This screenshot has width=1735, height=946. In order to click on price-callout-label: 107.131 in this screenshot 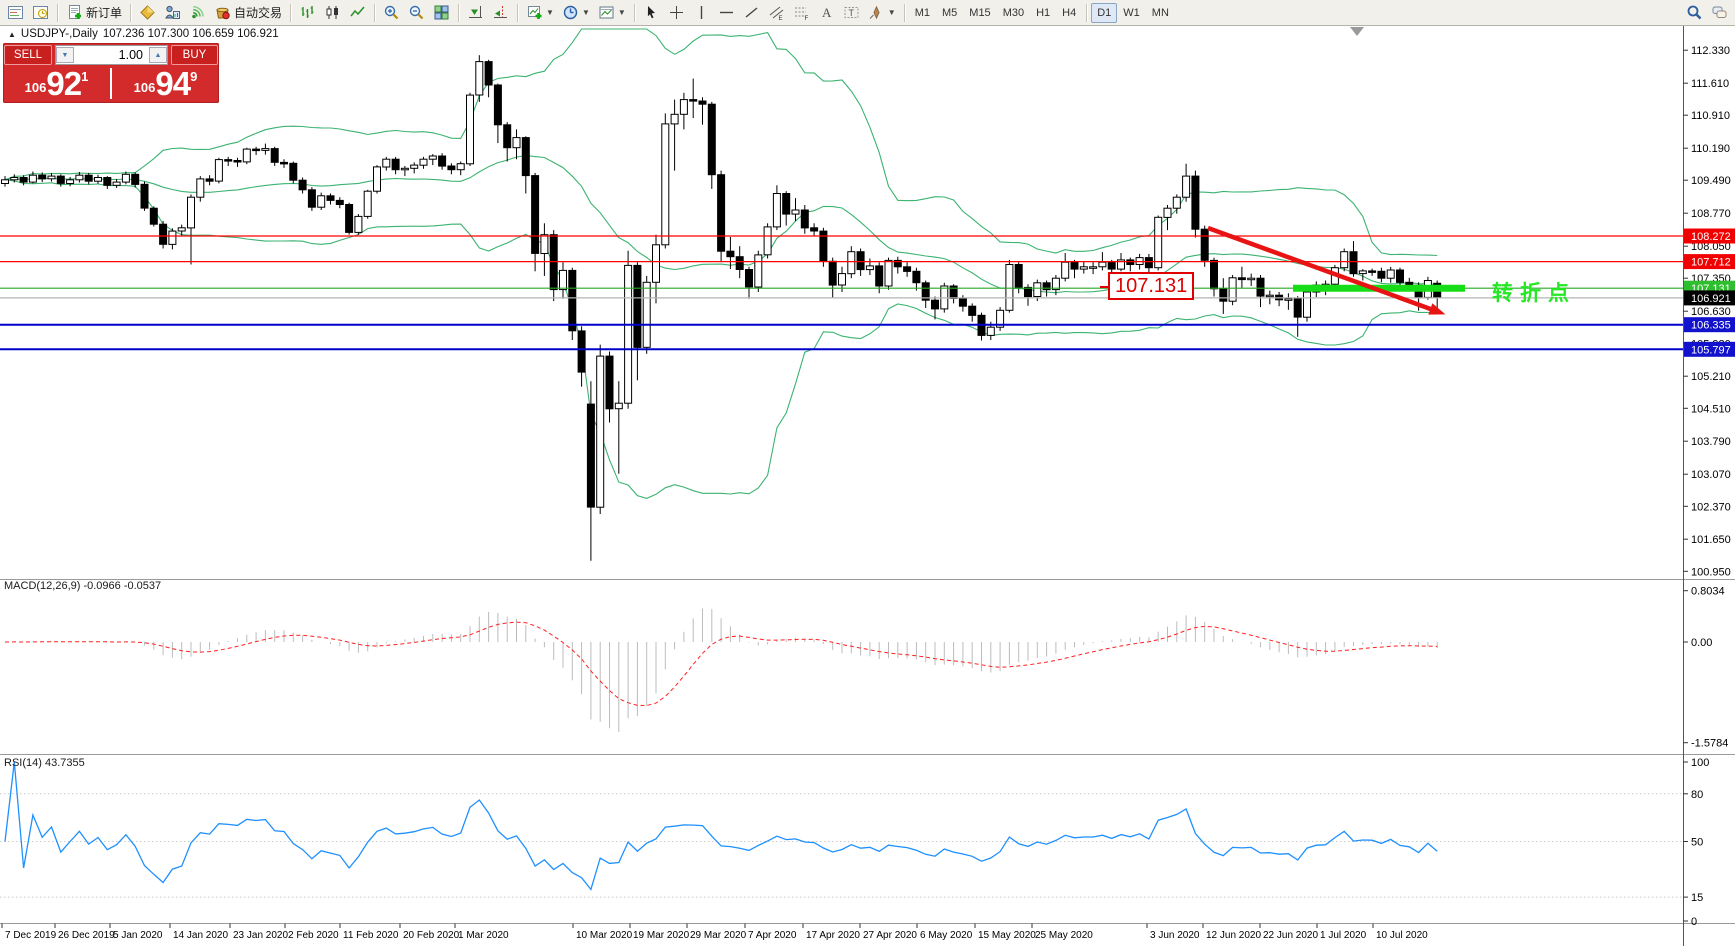, I will do `click(1147, 286)`.